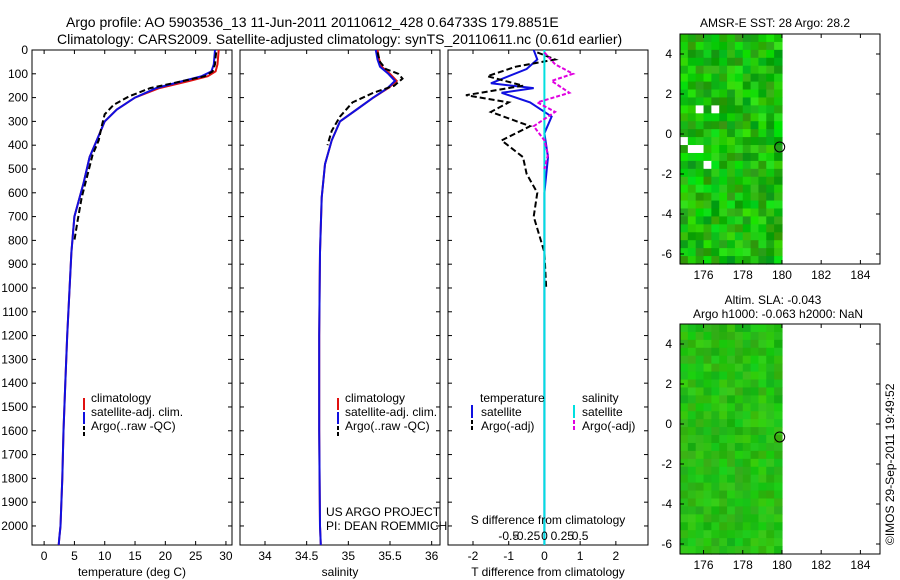 Image resolution: width=900 pixels, height=580 pixels. Describe the element at coordinates (666, 214) in the screenshot. I see `map-y-tick-label: -4` at that location.